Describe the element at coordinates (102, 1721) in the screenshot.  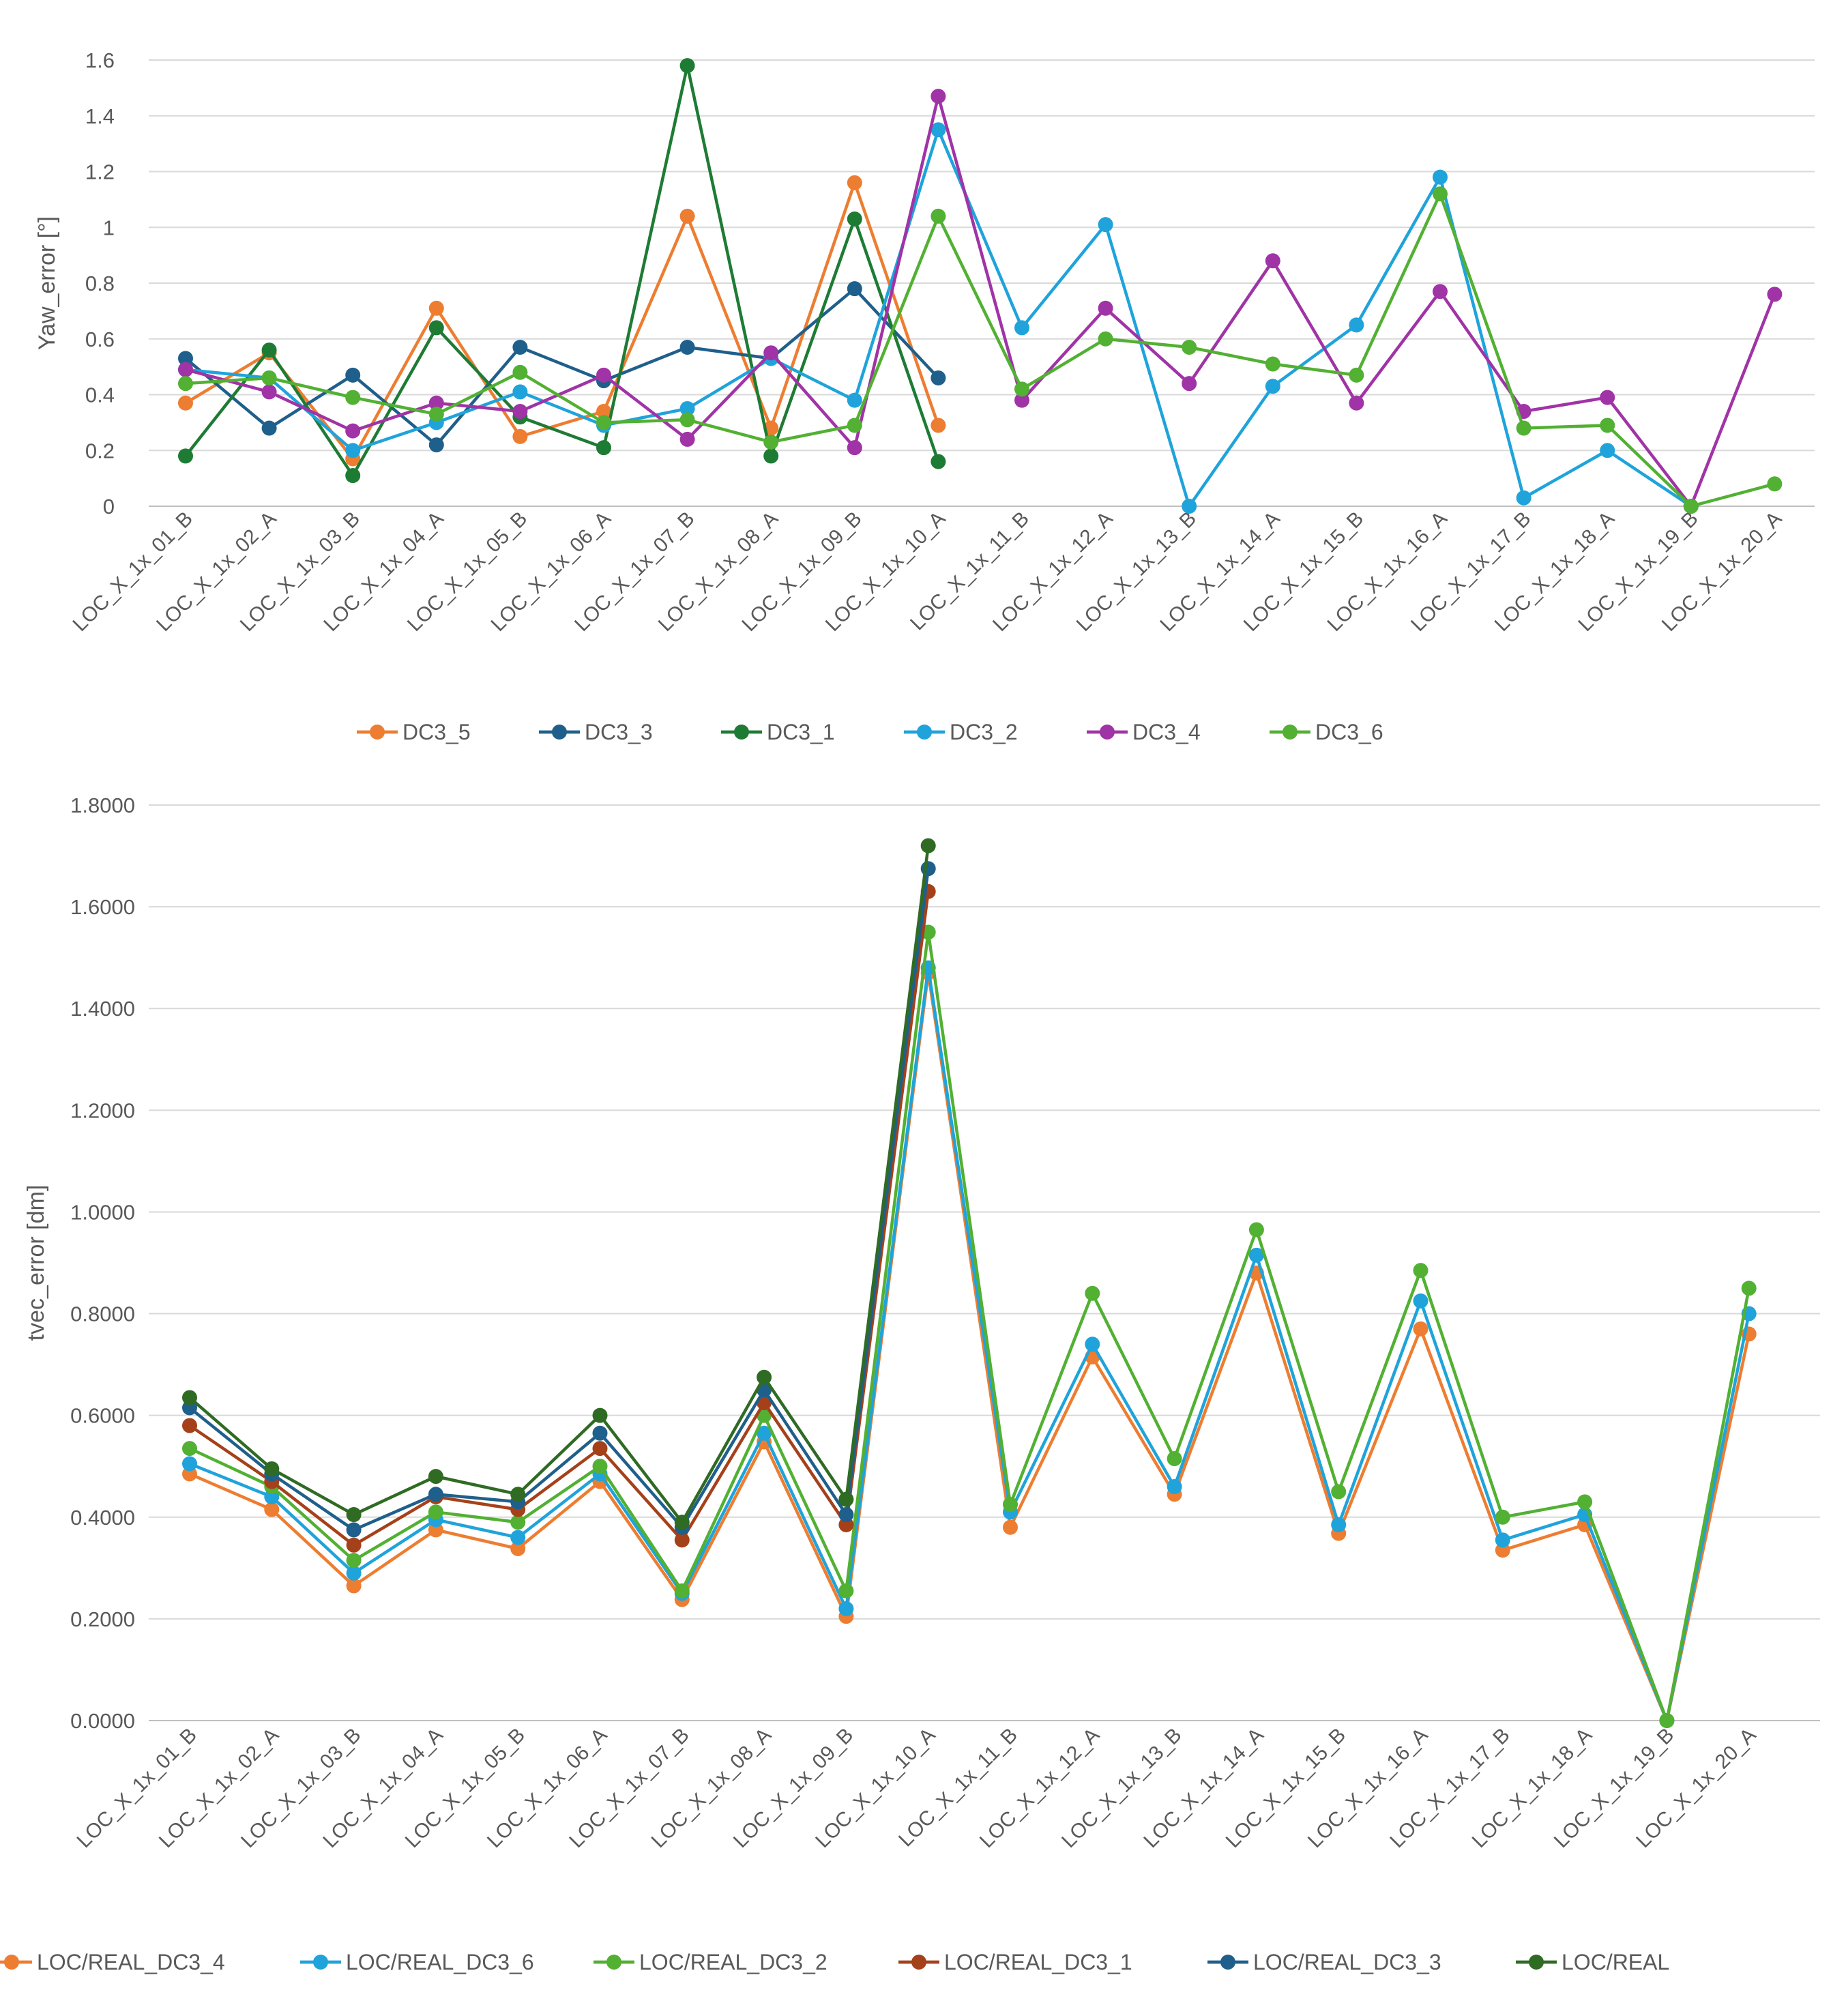
I see `y-tick-label: 0.0000` at that location.